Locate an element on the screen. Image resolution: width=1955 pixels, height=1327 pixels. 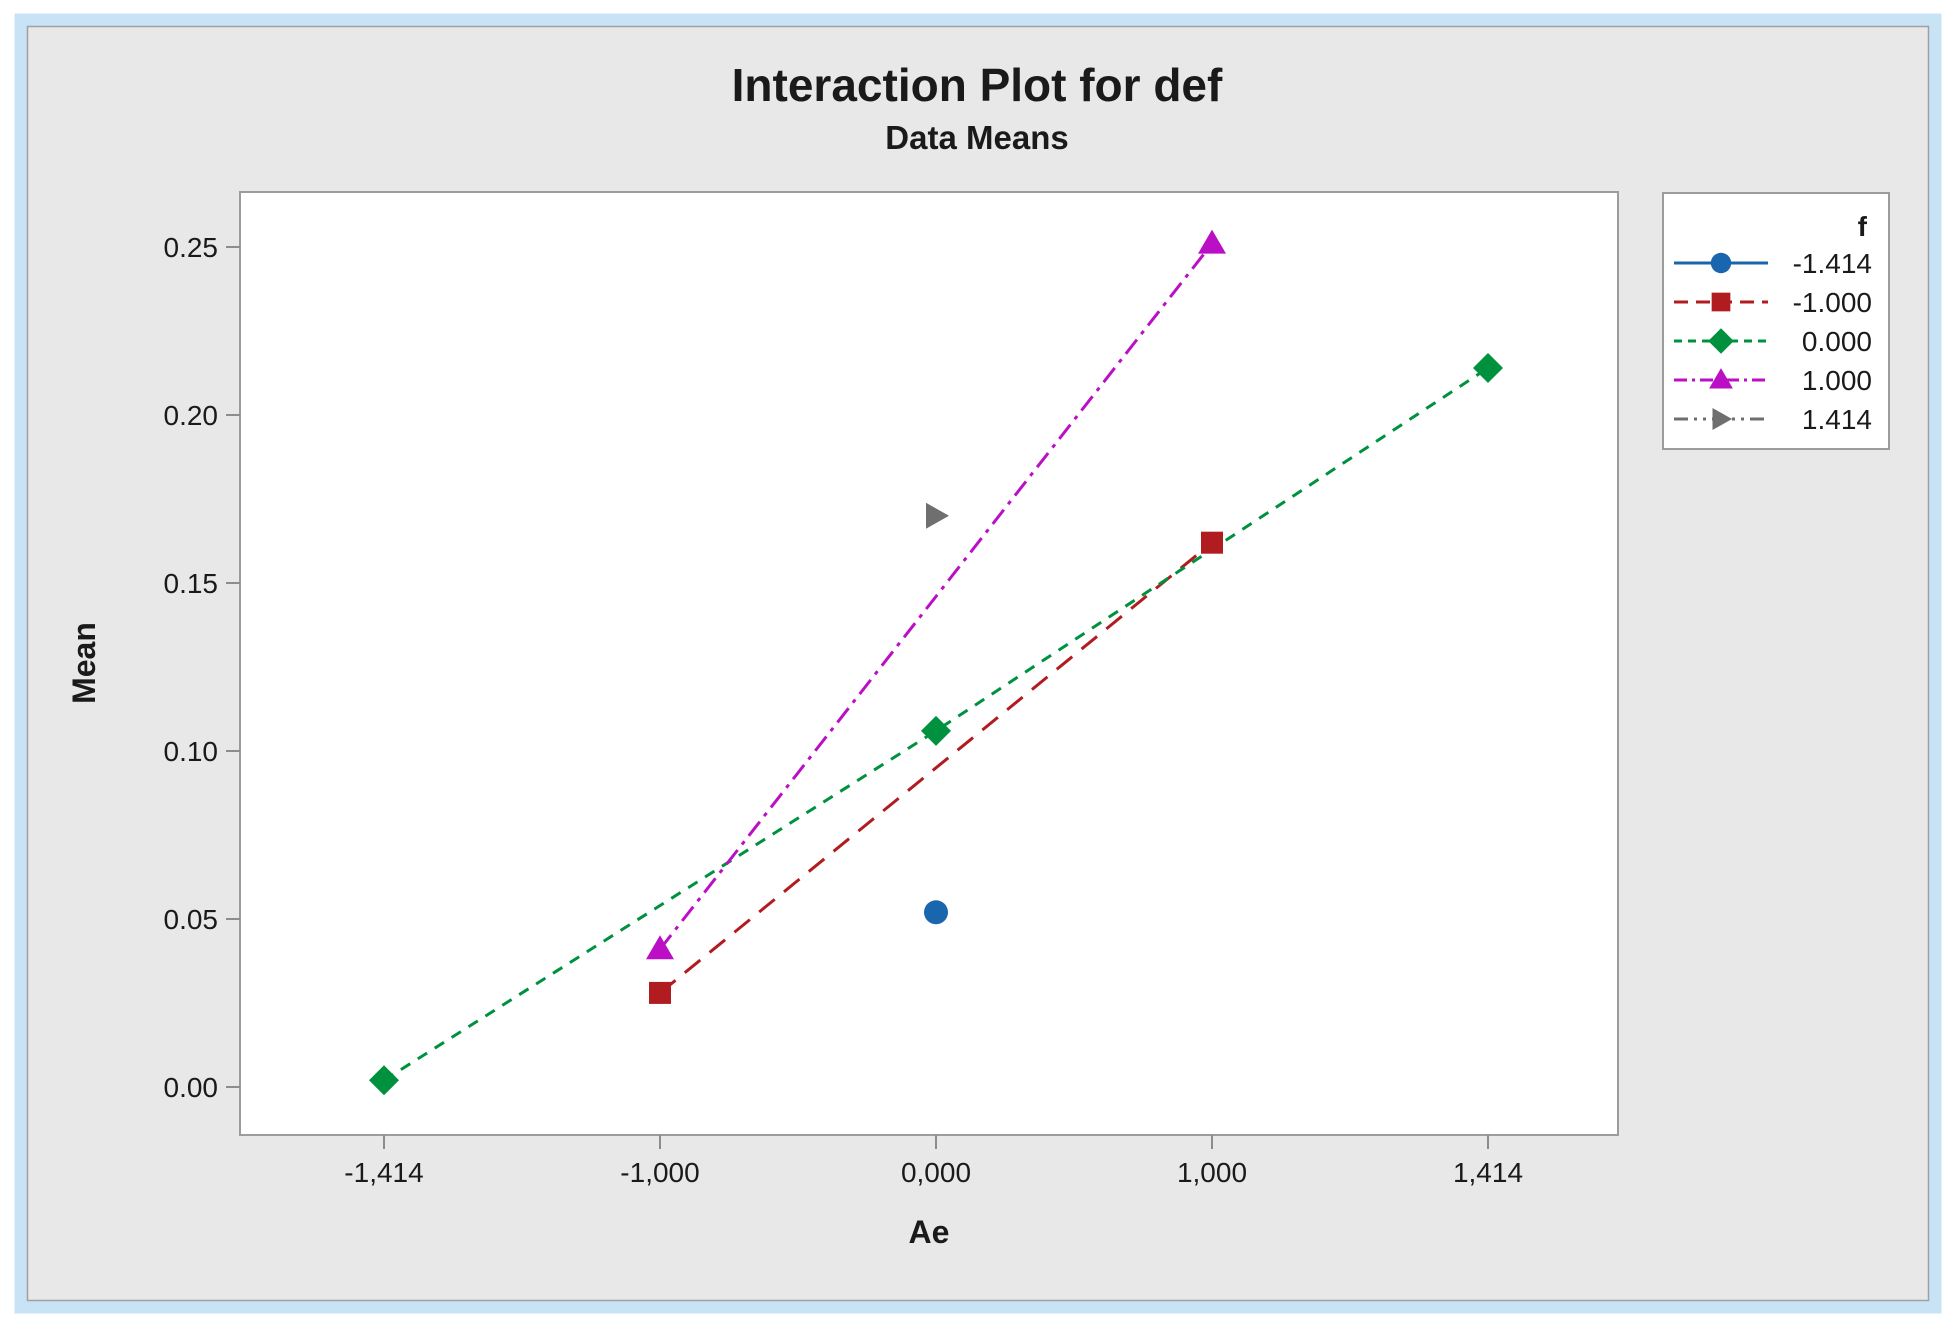
x-tick-label: 0,000 is located at coordinates (936, 1172).